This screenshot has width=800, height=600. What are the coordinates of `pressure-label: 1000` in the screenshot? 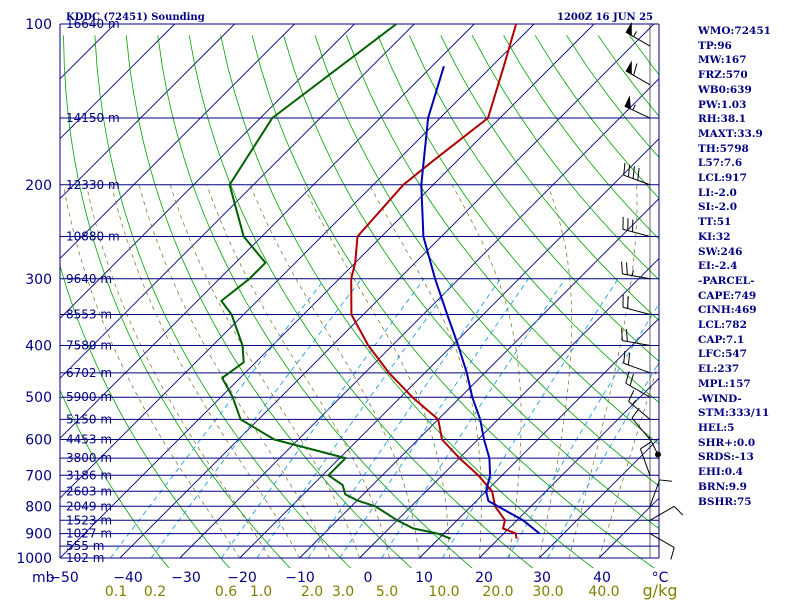 It's located at (34, 559).